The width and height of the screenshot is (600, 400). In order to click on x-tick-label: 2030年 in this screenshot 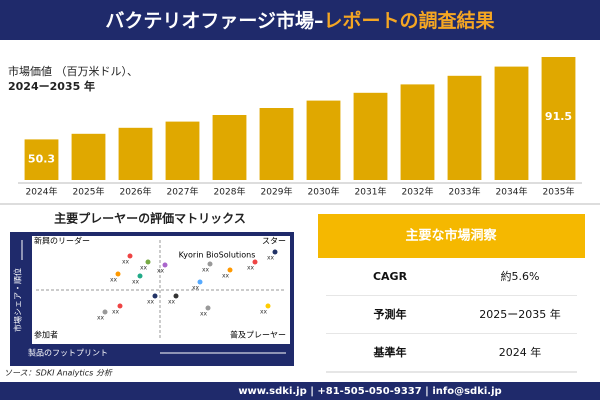, I will do `click(324, 192)`.